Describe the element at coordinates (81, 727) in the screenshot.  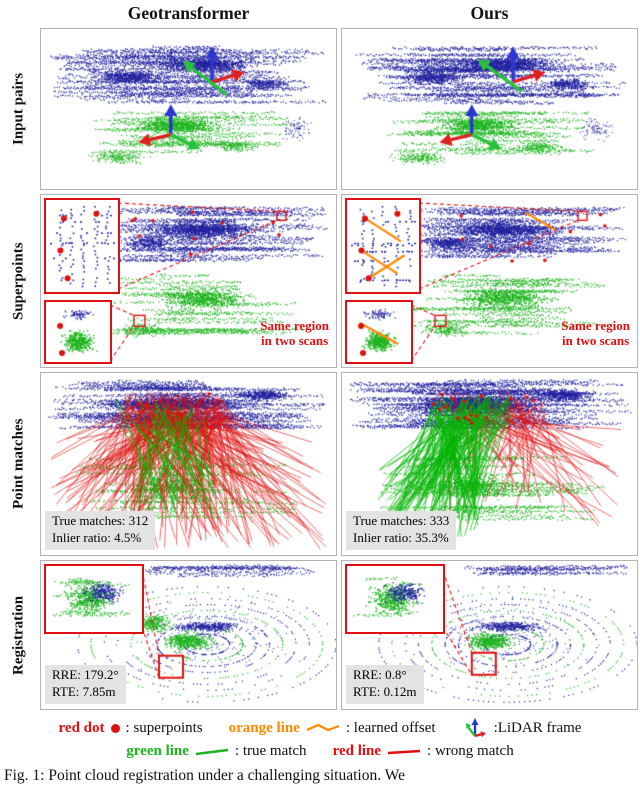
I see `legend-red-dot-label: red dot` at that location.